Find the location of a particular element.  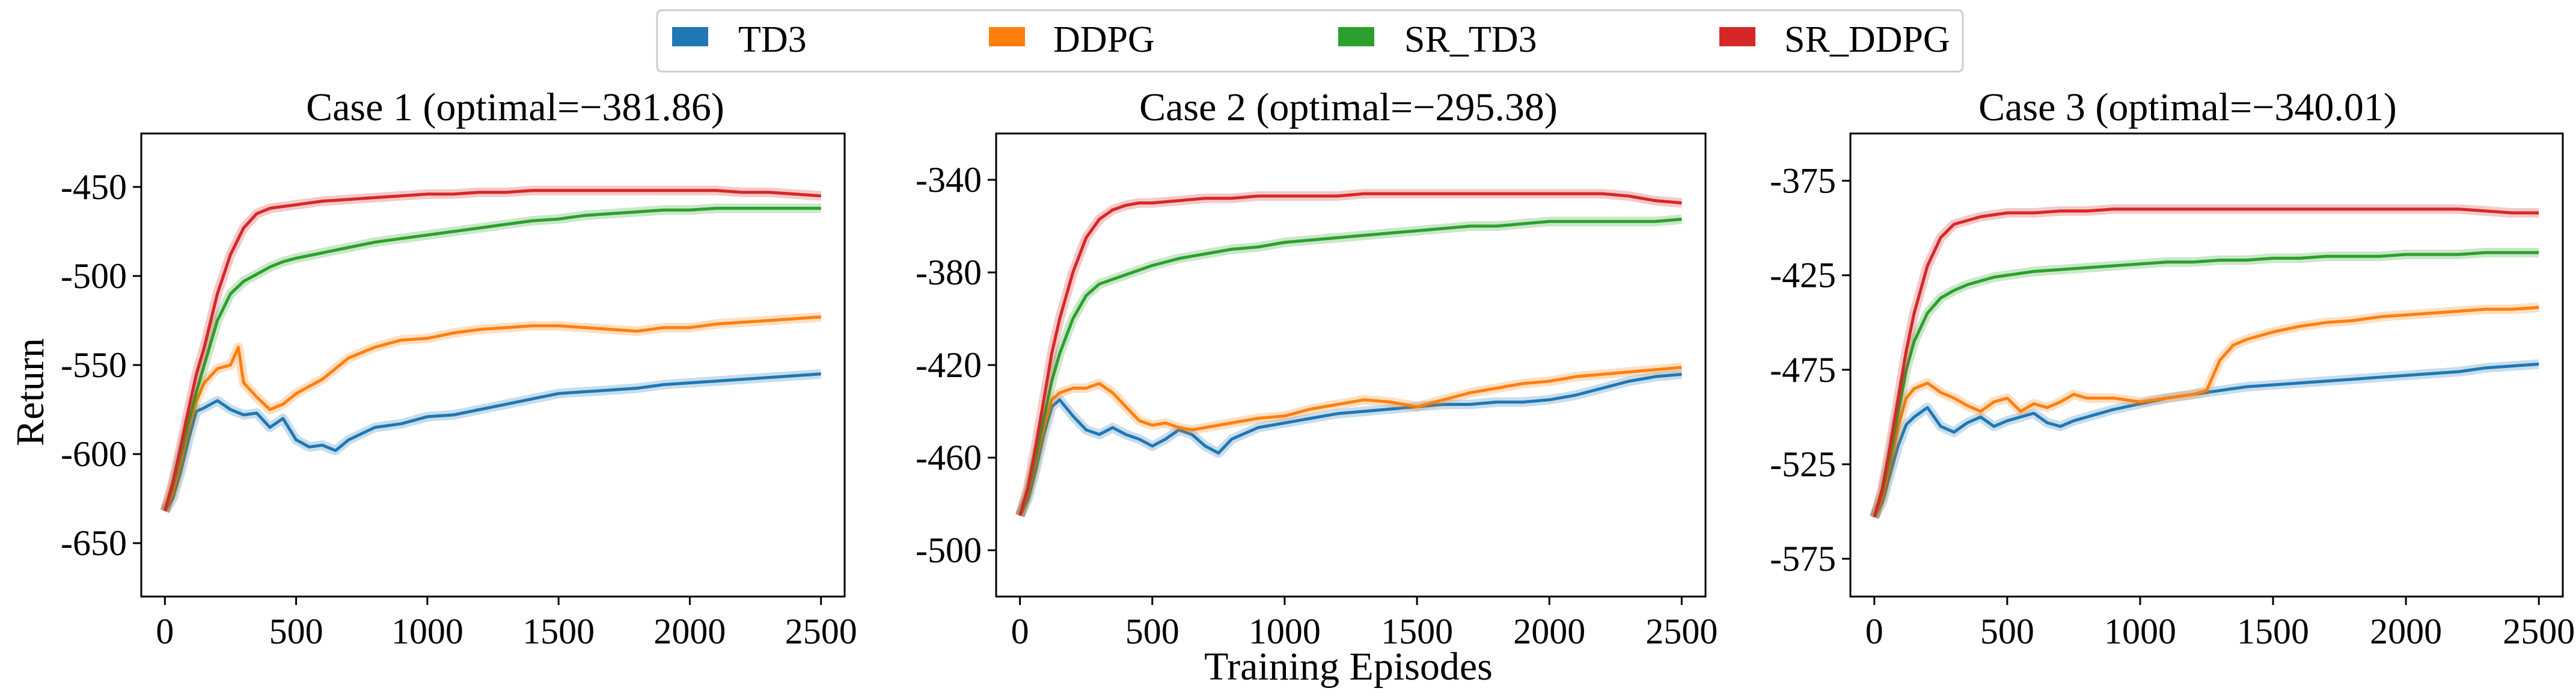

legend-entry-ddpg: DDPG is located at coordinates (1072, 39).